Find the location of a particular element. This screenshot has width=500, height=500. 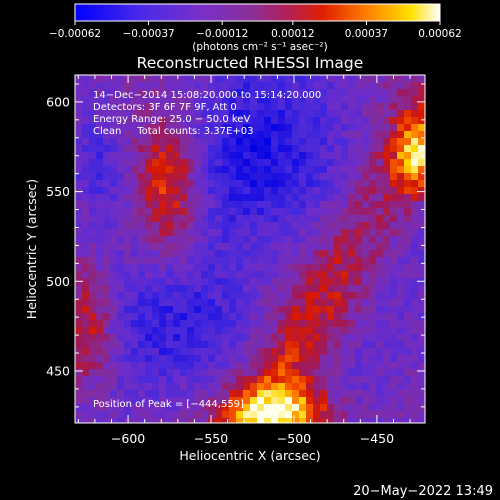

colorbar-gradient is located at coordinates (257, 12).